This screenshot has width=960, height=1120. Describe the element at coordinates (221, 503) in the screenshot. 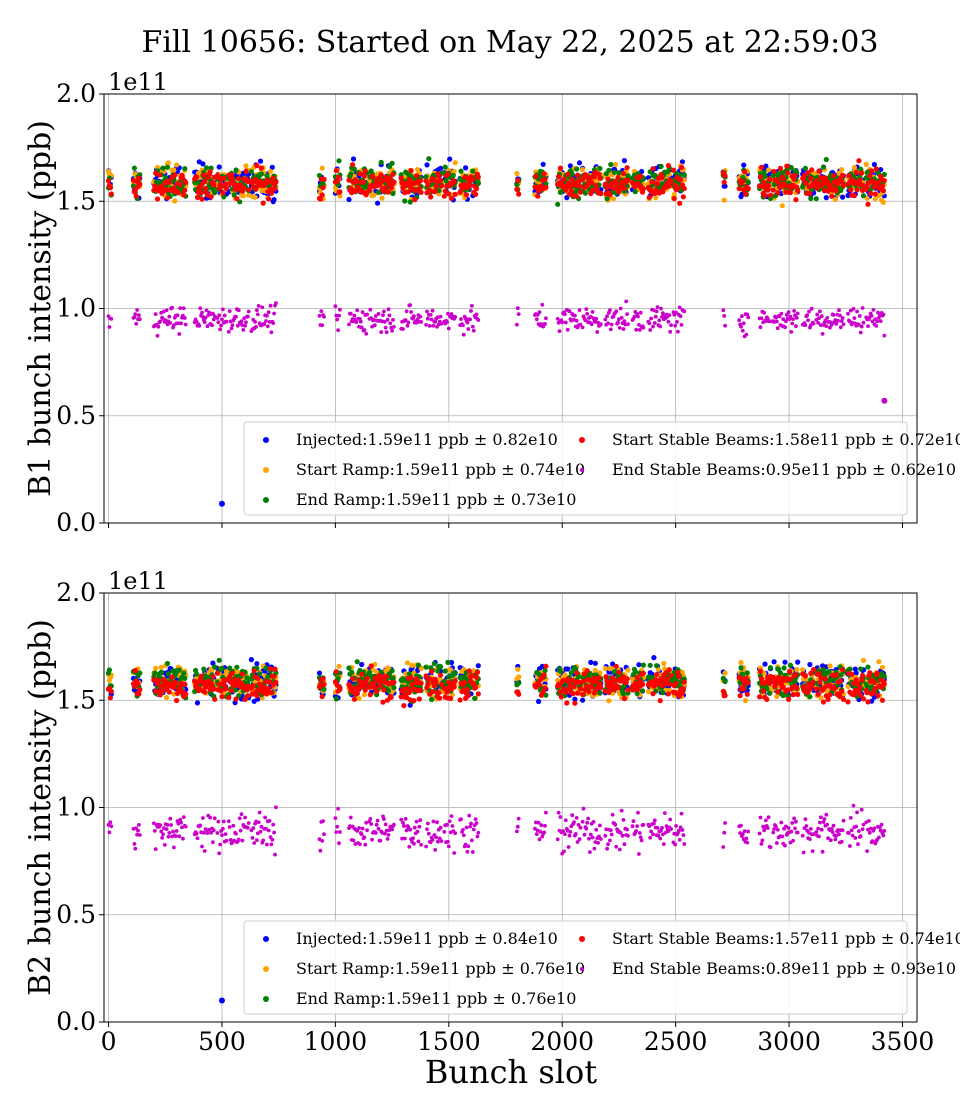

I see `outlier-point` at that location.